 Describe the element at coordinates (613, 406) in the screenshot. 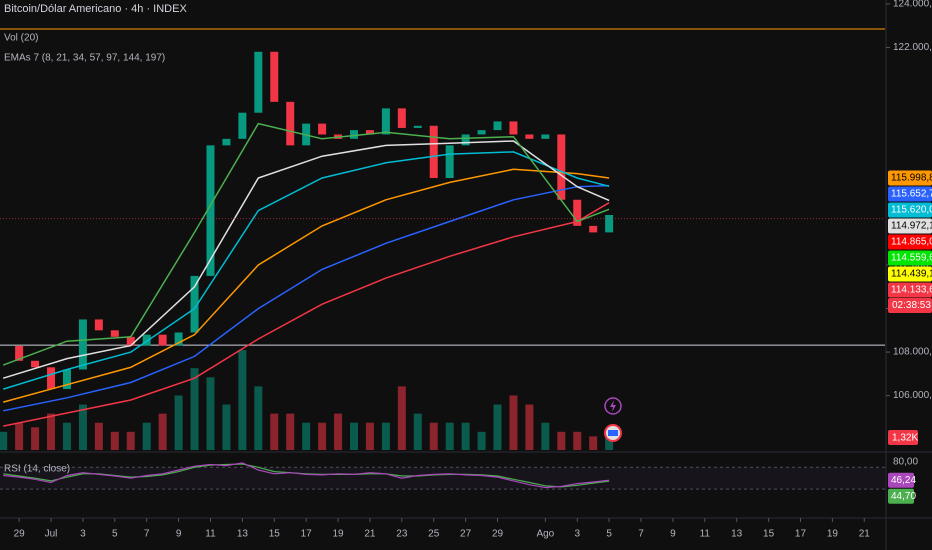

I see `lightning-icon` at that location.